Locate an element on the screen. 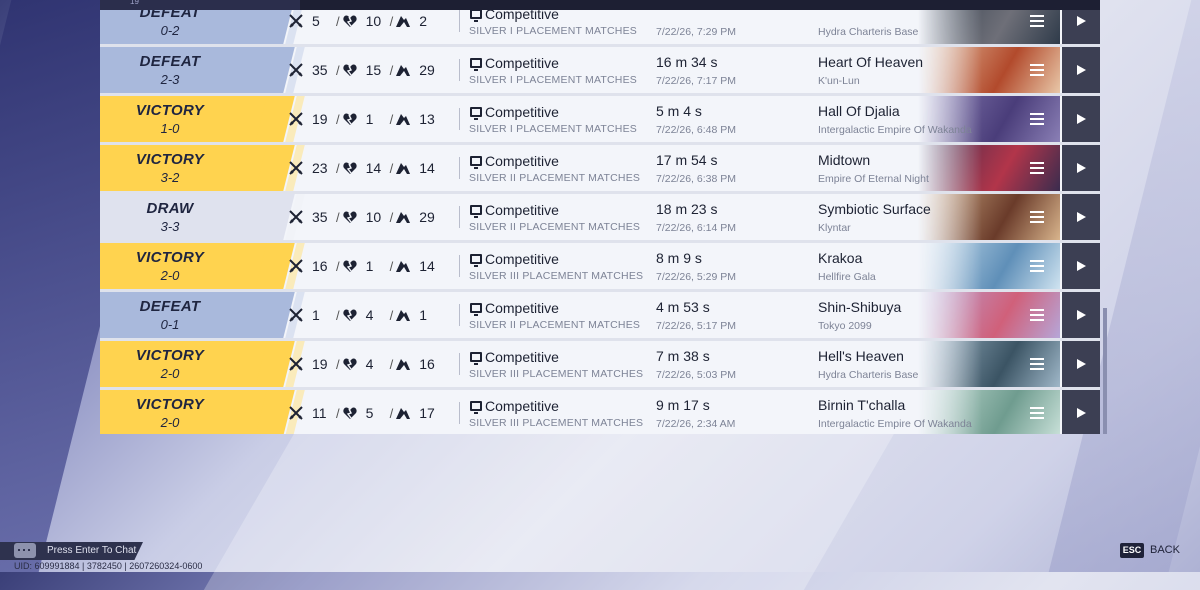 Image resolution: width=1200 pixels, height=590 pixels. map-name: Birnin T'challa is located at coordinates (862, 405).